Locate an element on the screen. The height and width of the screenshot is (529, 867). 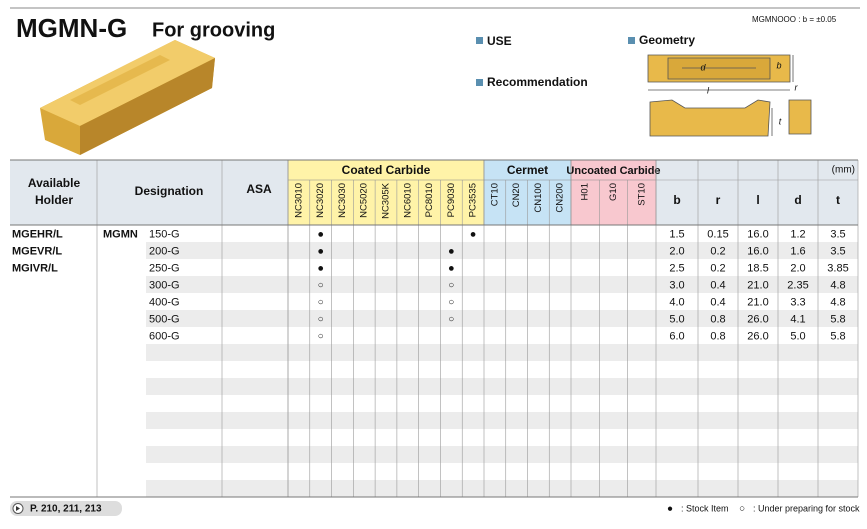
grade-name: PC3535 is located at coordinates (473, 200).